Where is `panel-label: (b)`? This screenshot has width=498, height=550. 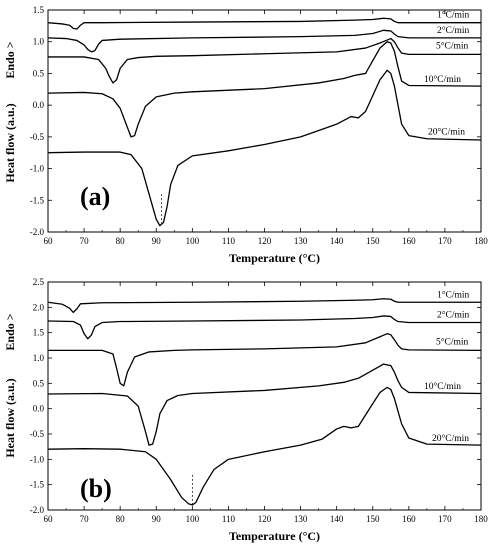
panel-label: (b) is located at coordinates (96, 488).